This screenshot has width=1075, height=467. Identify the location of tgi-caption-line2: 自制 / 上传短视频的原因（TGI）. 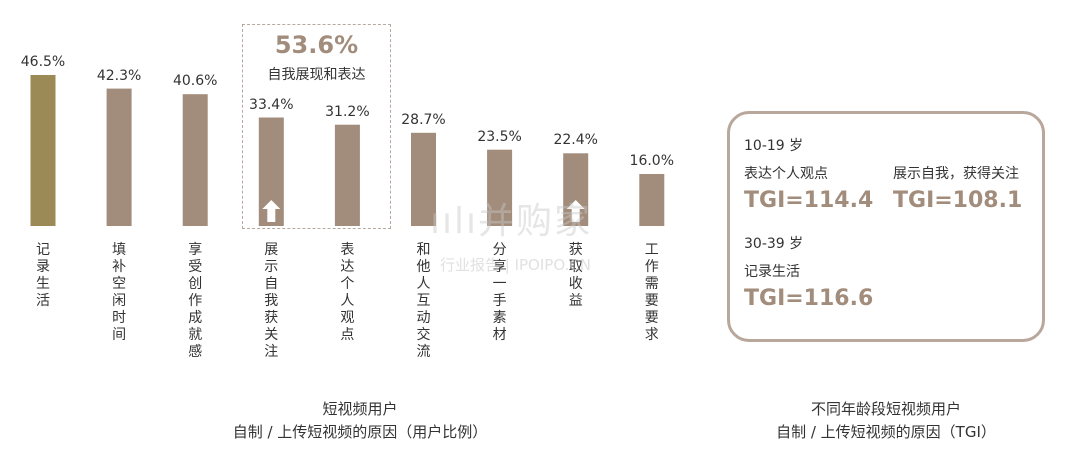
(886, 432).